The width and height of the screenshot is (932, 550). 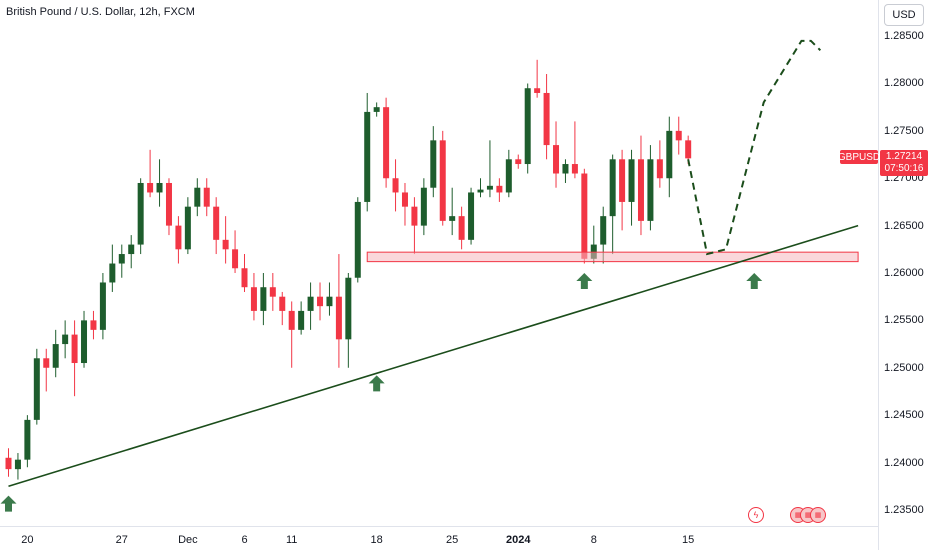 I want to click on chart-title: British Pound / U.S. Dollar, 12h, FXCM, so click(x=100, y=12).